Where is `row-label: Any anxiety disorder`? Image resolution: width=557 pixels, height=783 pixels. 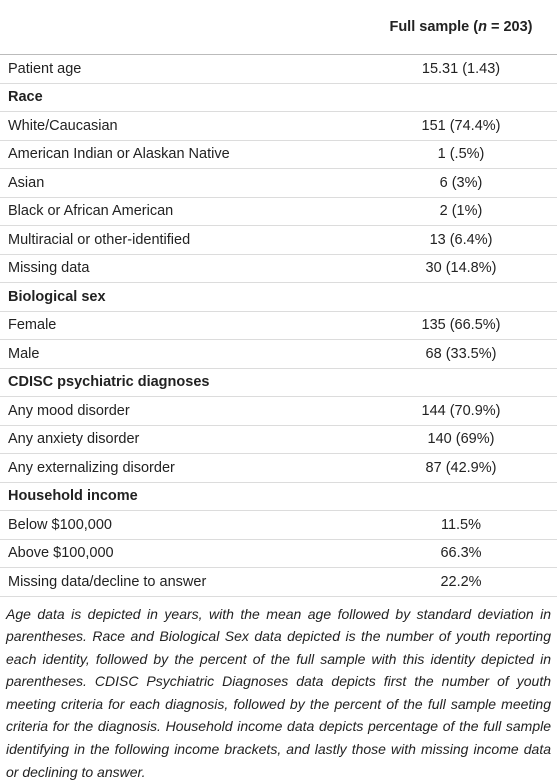
row-label: Any anxiety disorder is located at coordinates (182, 439).